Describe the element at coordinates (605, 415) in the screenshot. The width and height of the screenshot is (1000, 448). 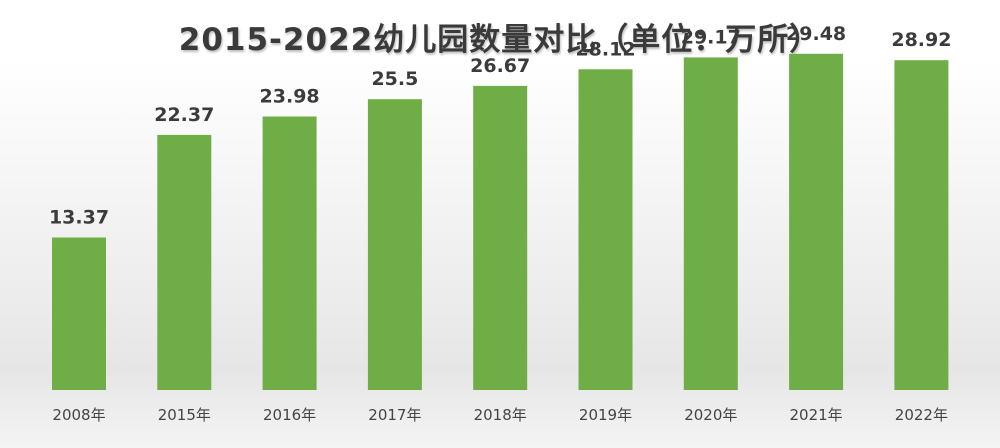
I see `x-tick-label-5: 2019年` at that location.